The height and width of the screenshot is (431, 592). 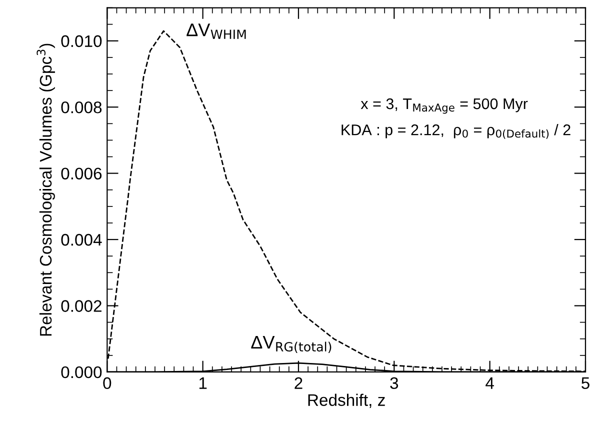 What do you see at coordinates (45, 190) in the screenshot?
I see `y-axis-title: Relevant Cosmological Volumes (Gpc$^{3}$)` at bounding box center [45, 190].